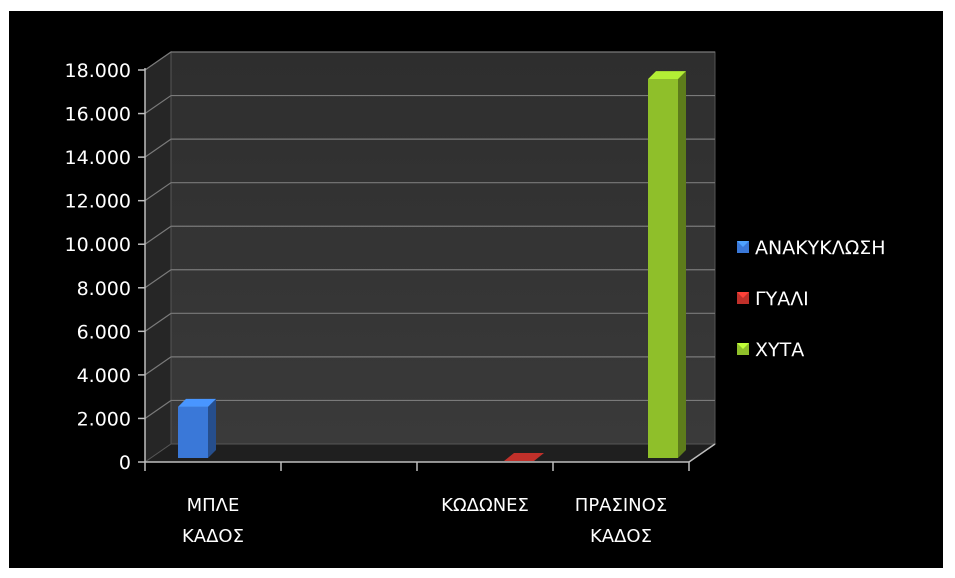 This screenshot has height=578, width=955. What do you see at coordinates (104, 289) in the screenshot?
I see `y-tick-label: 8.000` at bounding box center [104, 289].